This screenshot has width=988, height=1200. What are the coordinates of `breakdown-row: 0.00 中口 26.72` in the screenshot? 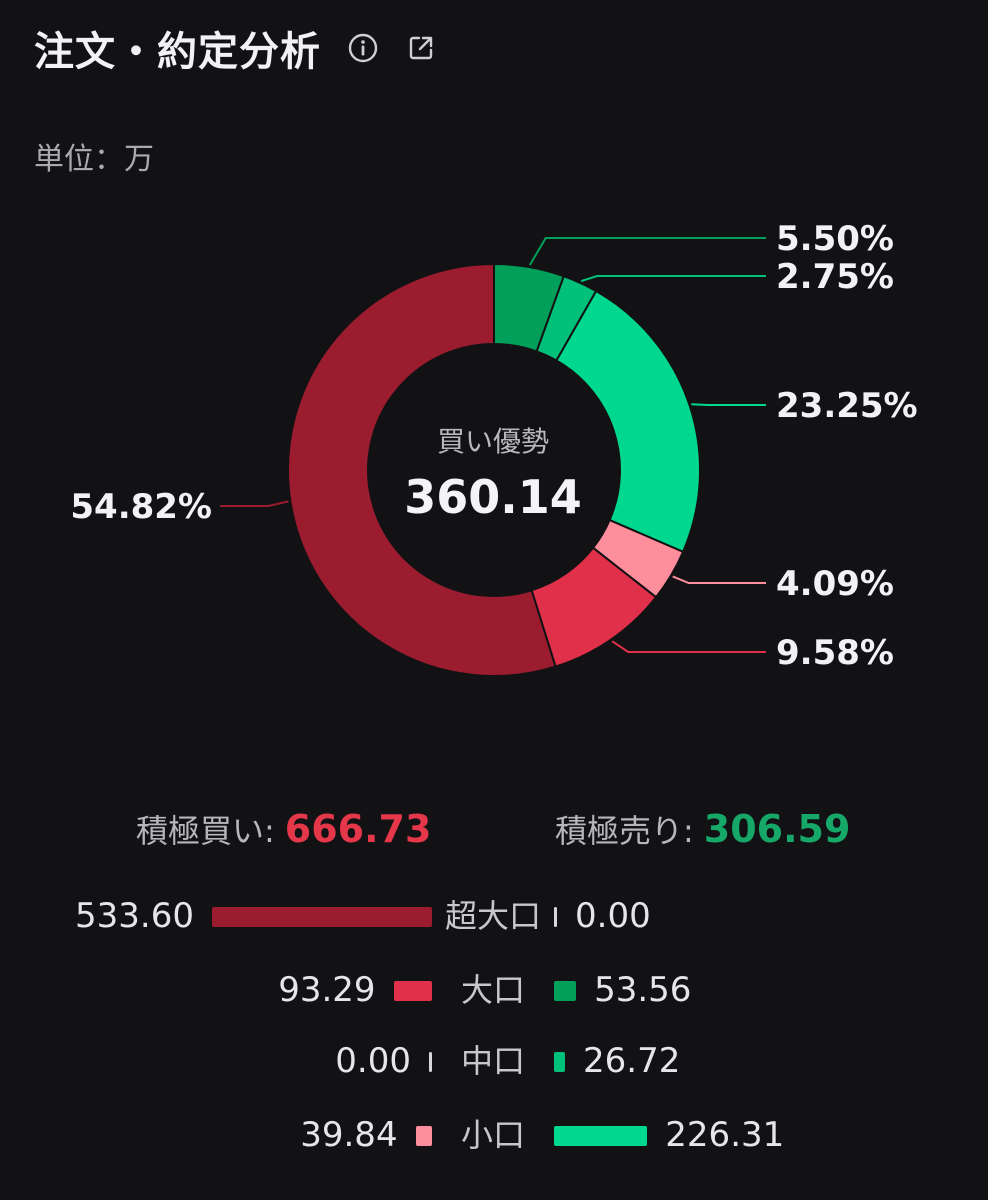 It's located at (494, 1061).